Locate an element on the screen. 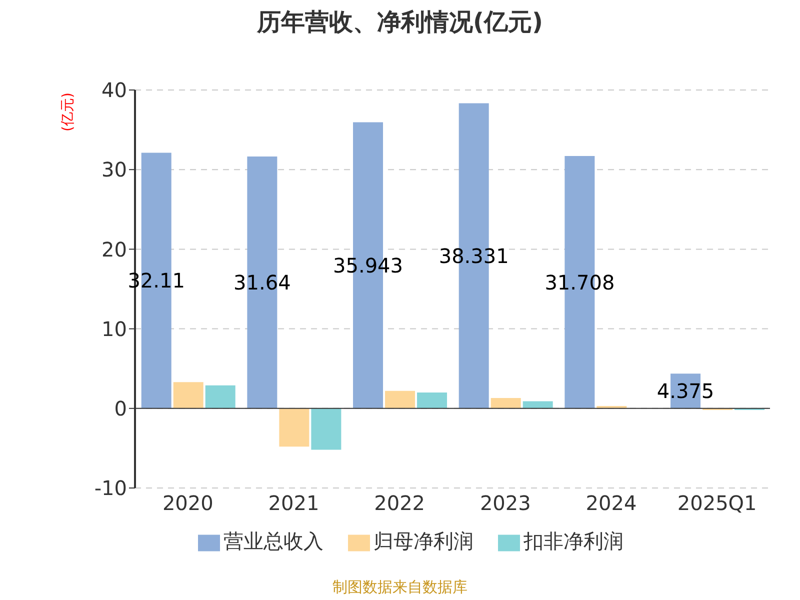  legend-label: 归母净利润 is located at coordinates (424, 541).